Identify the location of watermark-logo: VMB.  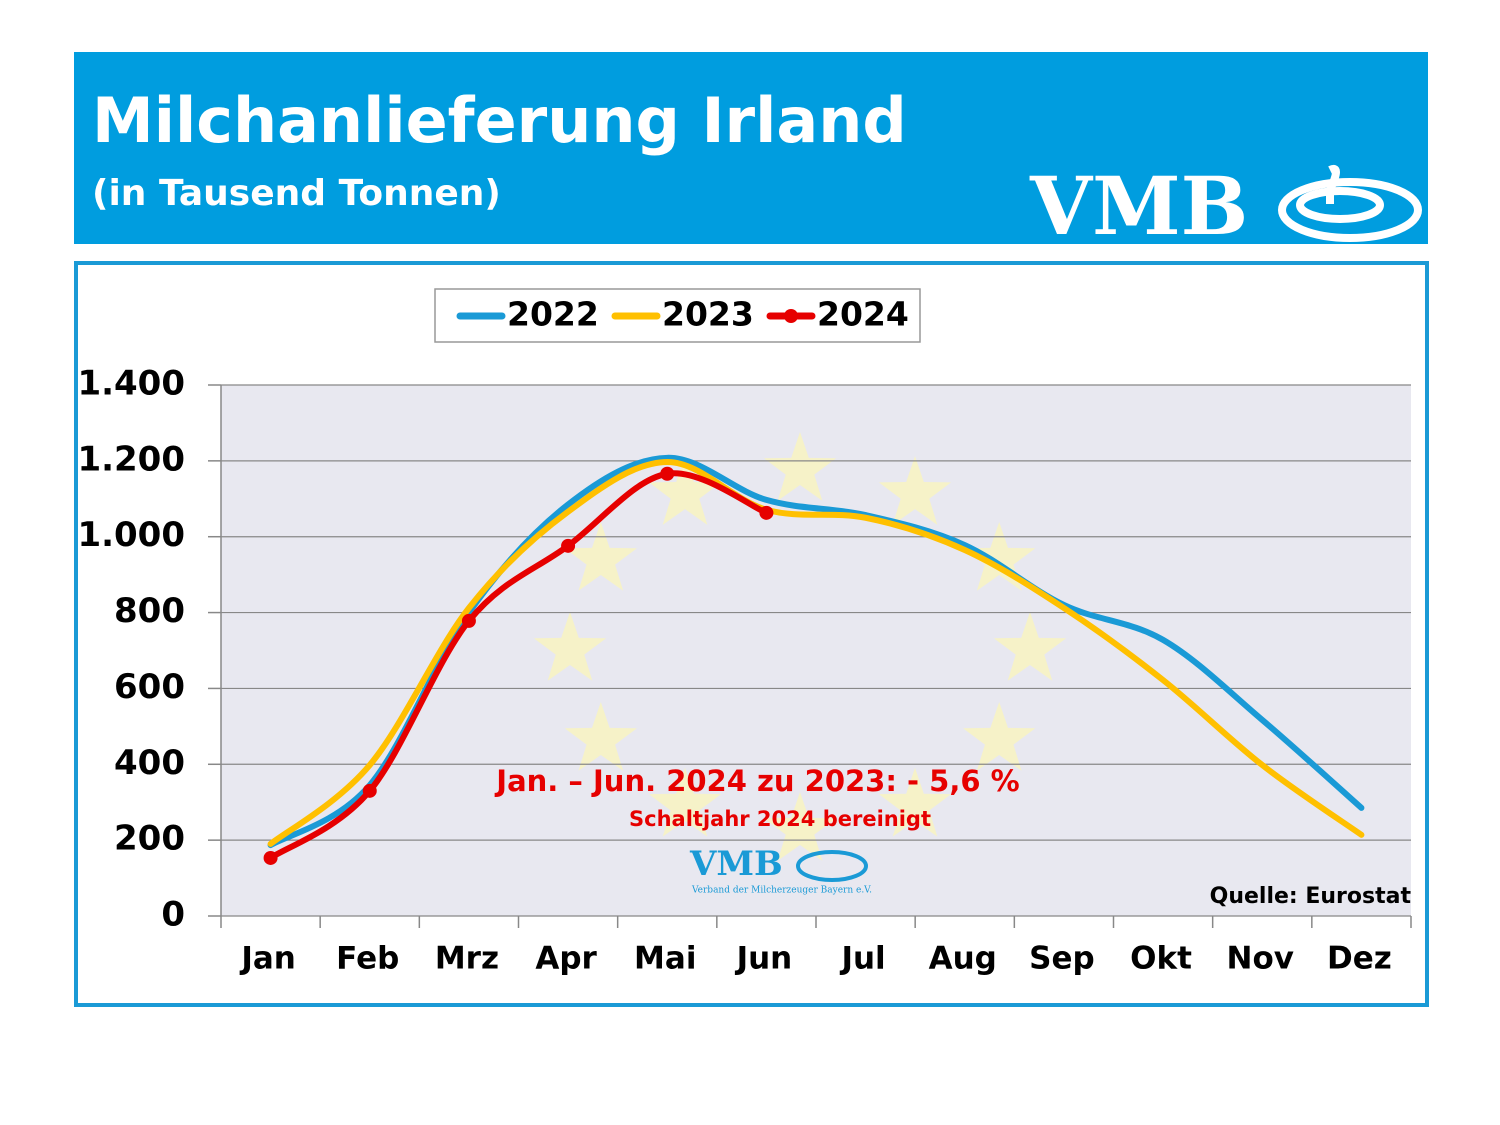
(736, 864).